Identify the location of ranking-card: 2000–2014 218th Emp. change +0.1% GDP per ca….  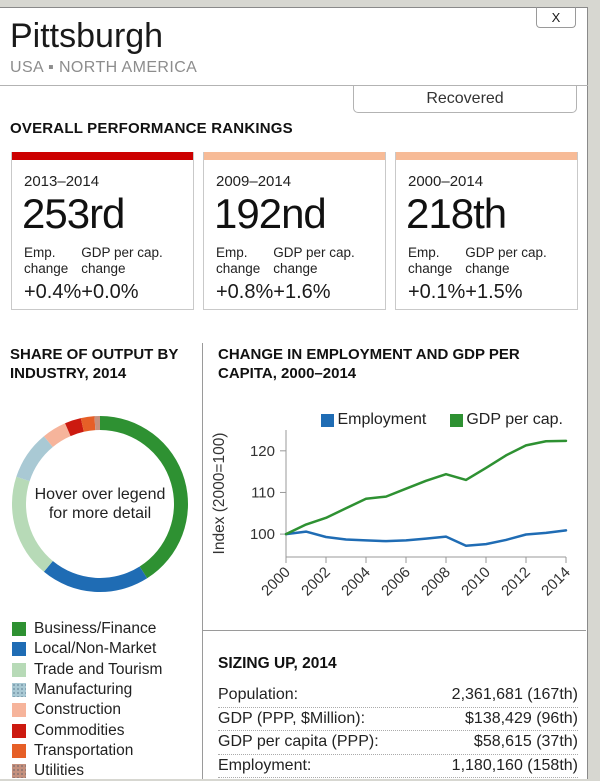
(486, 231).